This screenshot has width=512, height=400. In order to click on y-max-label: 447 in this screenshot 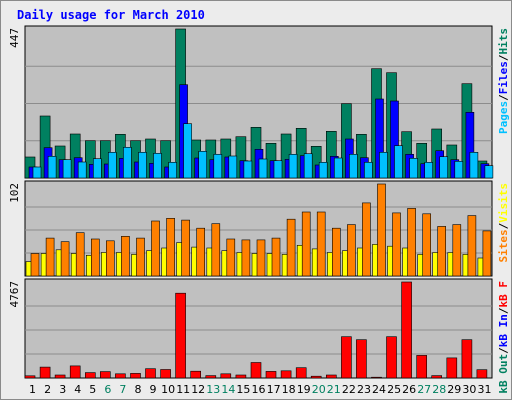, I will do `click(14, 38)`.